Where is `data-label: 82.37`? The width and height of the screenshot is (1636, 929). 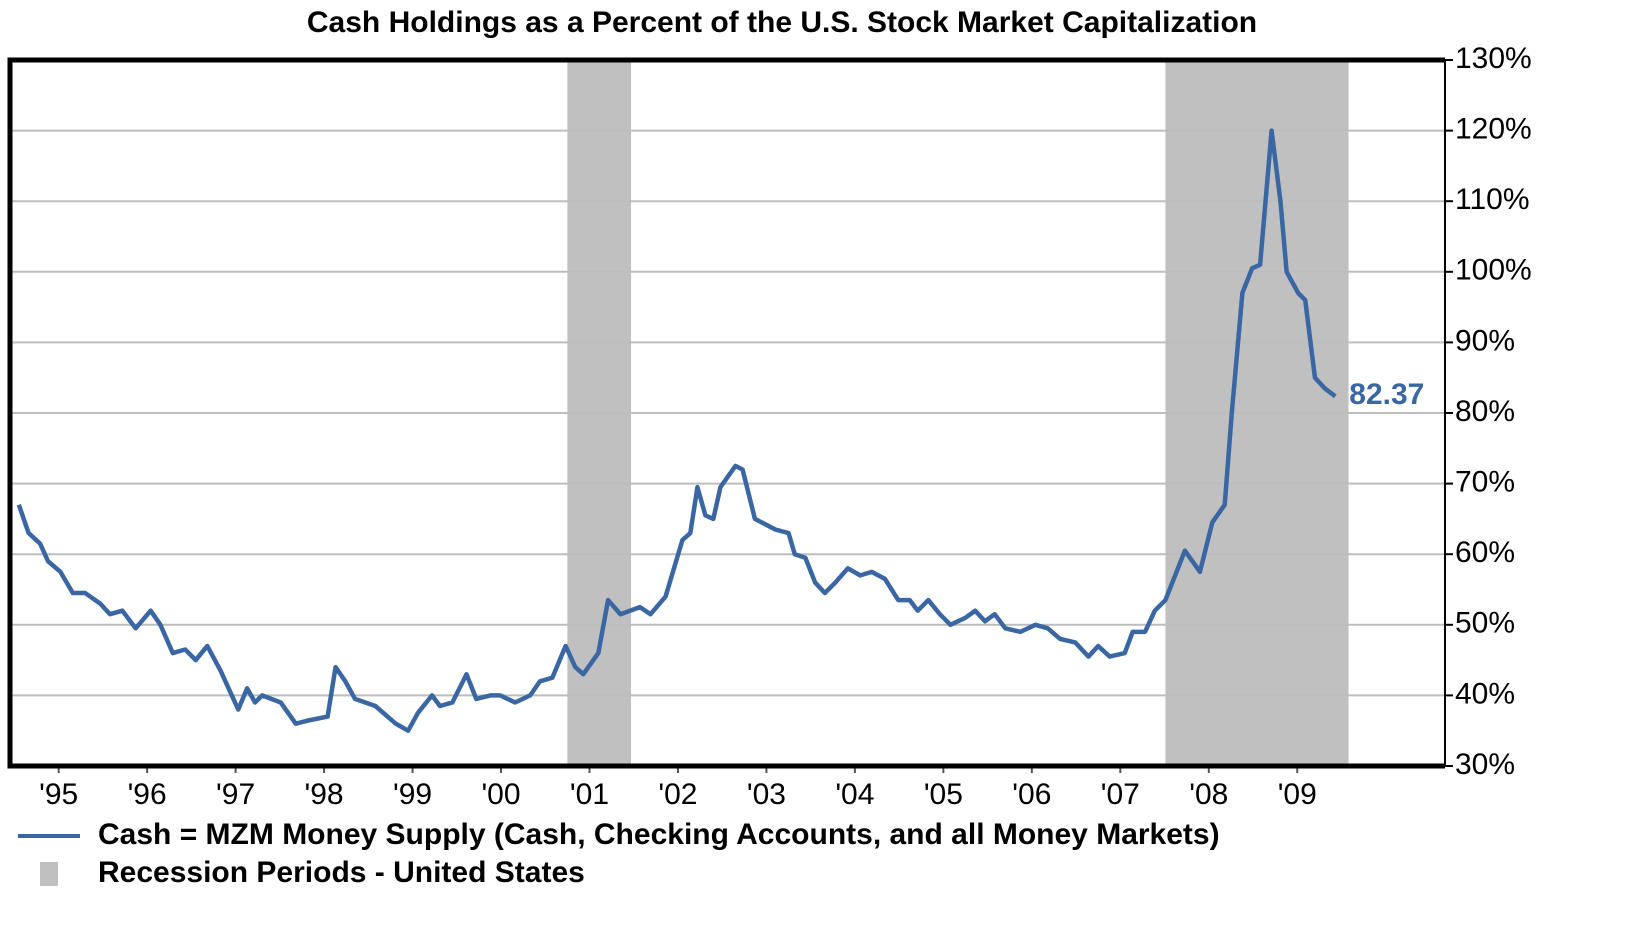 data-label: 82.37 is located at coordinates (1386, 394).